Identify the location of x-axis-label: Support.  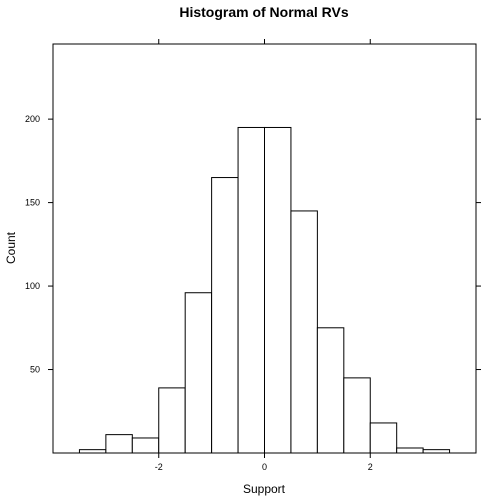
(264, 489).